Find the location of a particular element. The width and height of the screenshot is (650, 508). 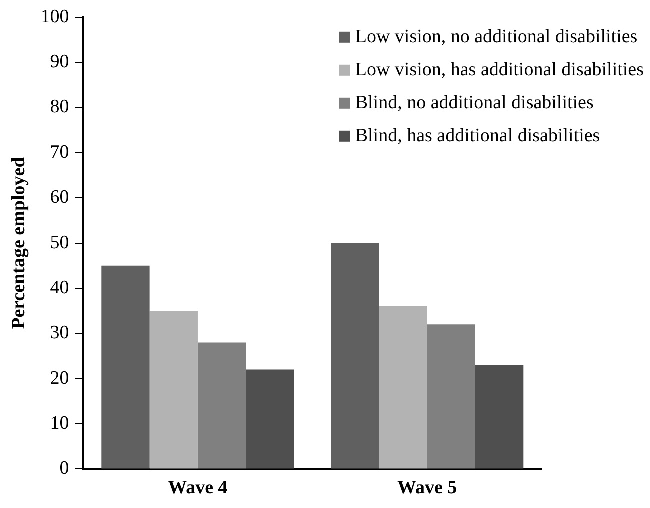

legend-label: Low vision, has additional disabilities is located at coordinates (499, 69).